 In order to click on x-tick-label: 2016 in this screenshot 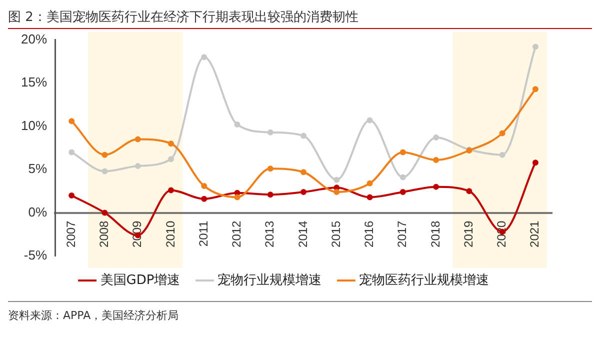, I will do `click(369, 234)`.